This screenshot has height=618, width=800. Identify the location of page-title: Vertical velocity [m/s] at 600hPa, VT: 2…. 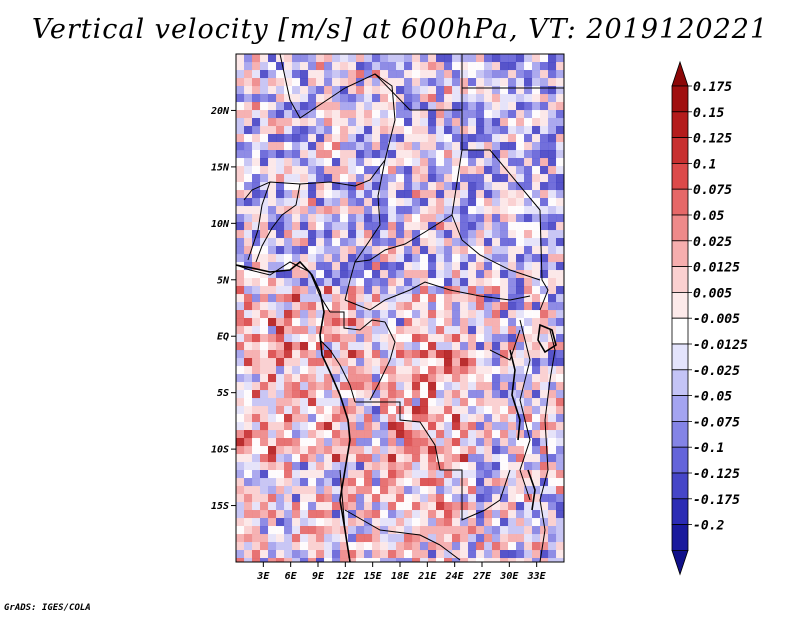
(400, 29).